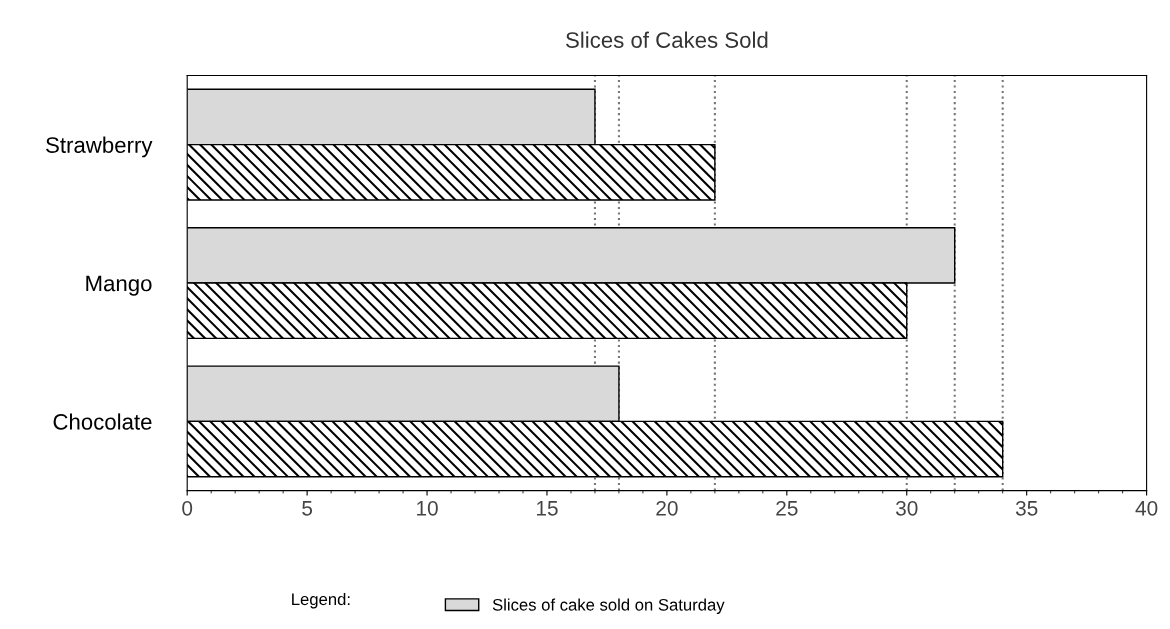  I want to click on y-tick-label: Mango, so click(119, 285).